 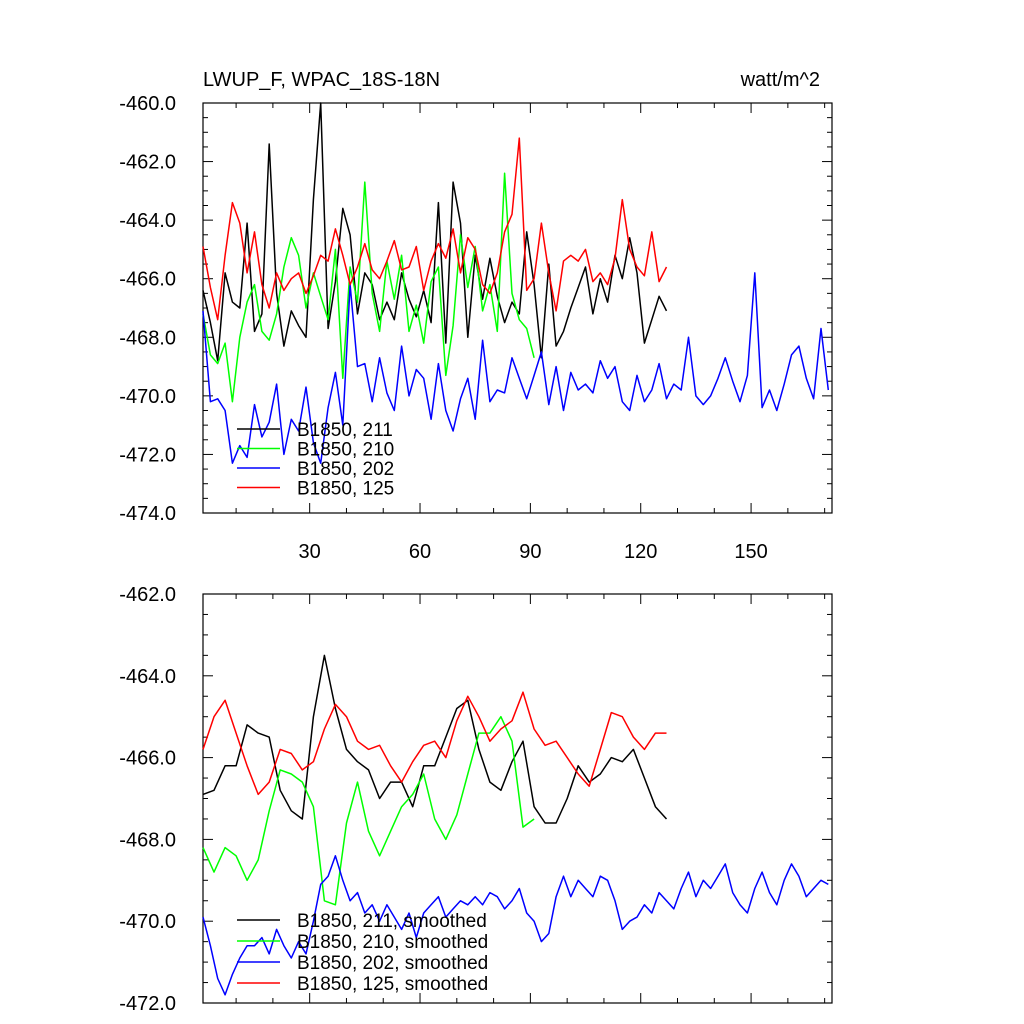 What do you see at coordinates (640, 552) in the screenshot?
I see `x-tick-label: 120` at bounding box center [640, 552].